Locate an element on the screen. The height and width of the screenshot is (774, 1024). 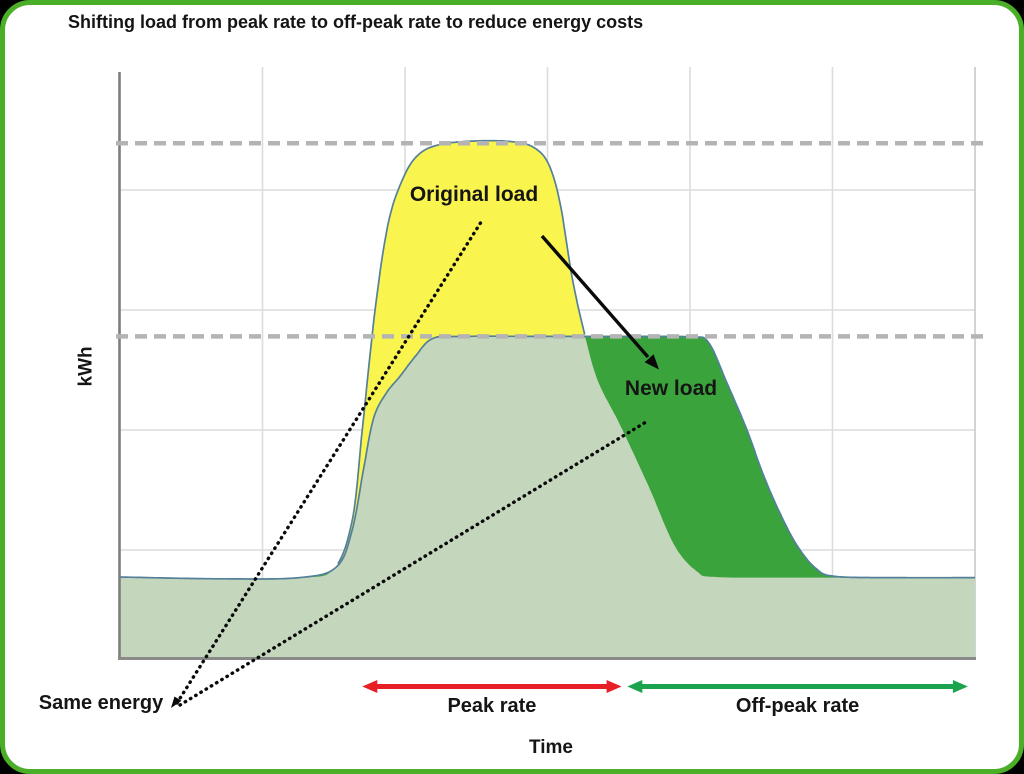
new-load-label: New load is located at coordinates (671, 388).